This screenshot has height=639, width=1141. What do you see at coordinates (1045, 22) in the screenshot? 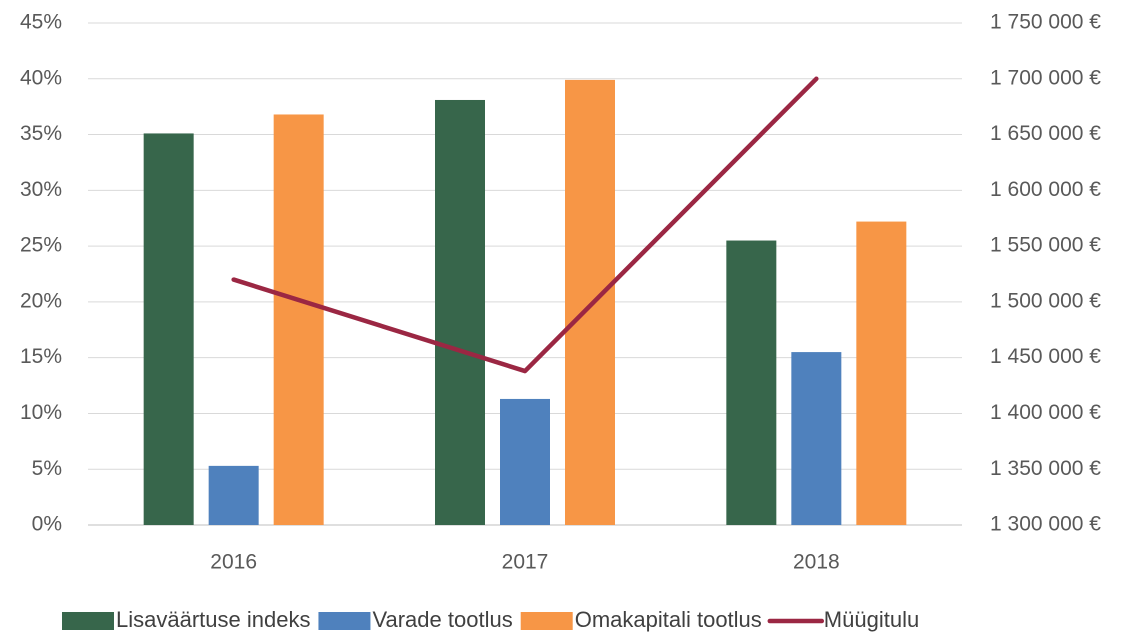
I see `y2-tick-label: 1 750 000 €` at bounding box center [1045, 22].